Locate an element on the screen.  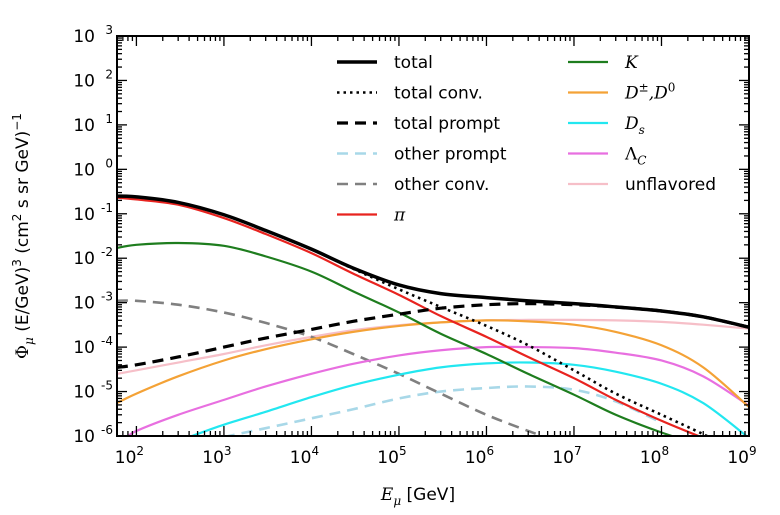
y-axis-label: Φμ (E/GeV)3 (cm2 s sr GeV)−1 is located at coordinates (23, 236).